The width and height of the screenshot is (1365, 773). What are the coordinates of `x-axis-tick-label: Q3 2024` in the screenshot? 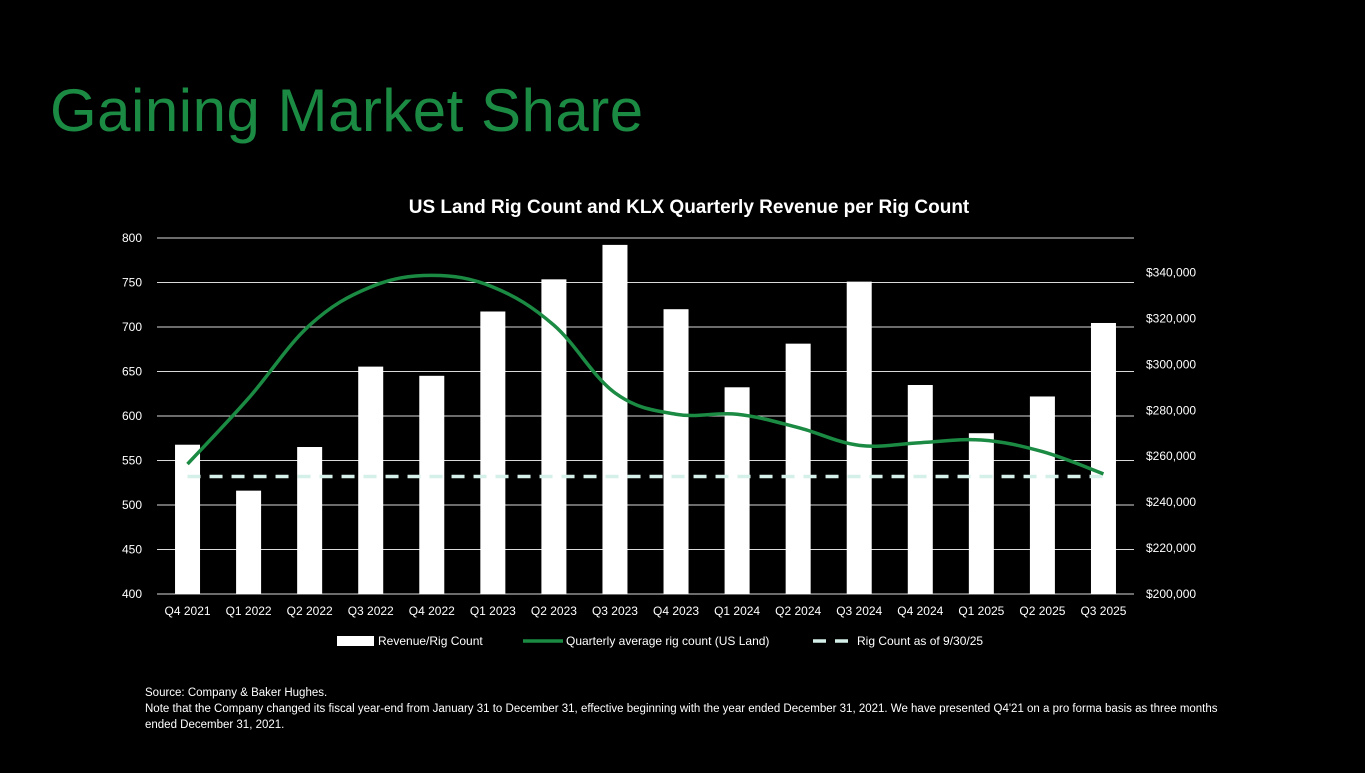 It's located at (859, 611).